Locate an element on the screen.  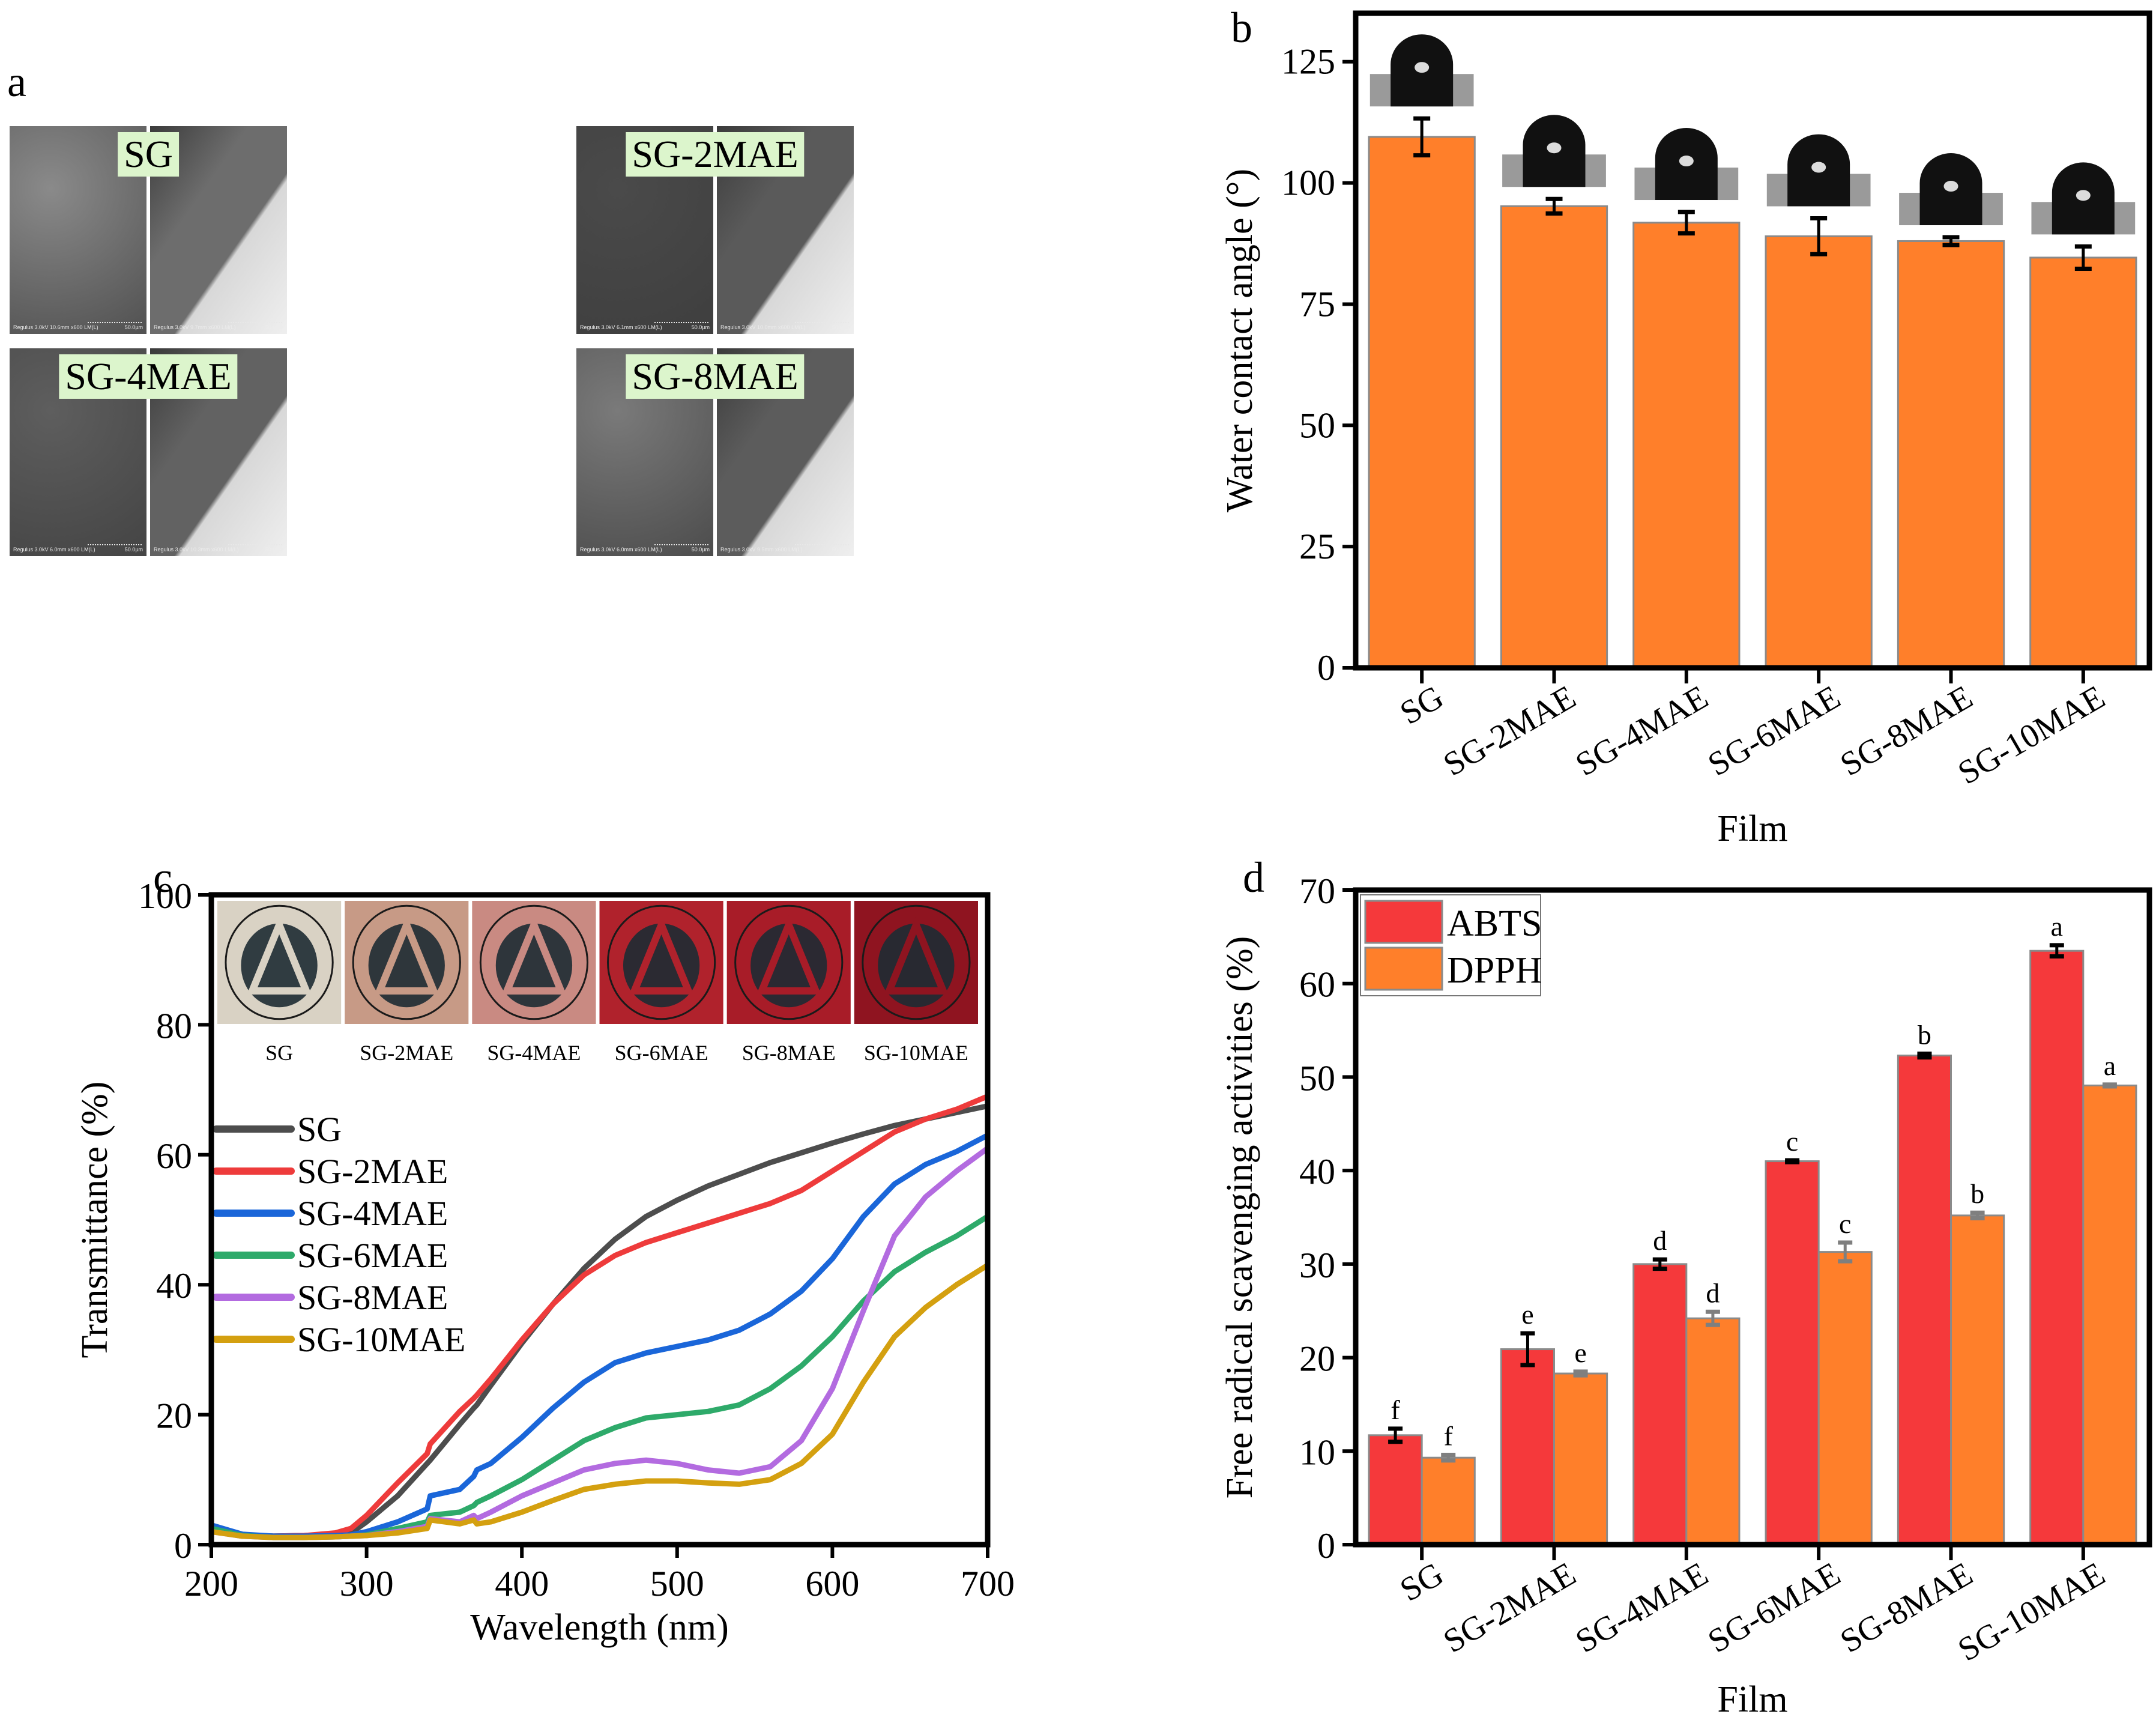
sem-sample-label: SG-4MAE is located at coordinates (148, 376).